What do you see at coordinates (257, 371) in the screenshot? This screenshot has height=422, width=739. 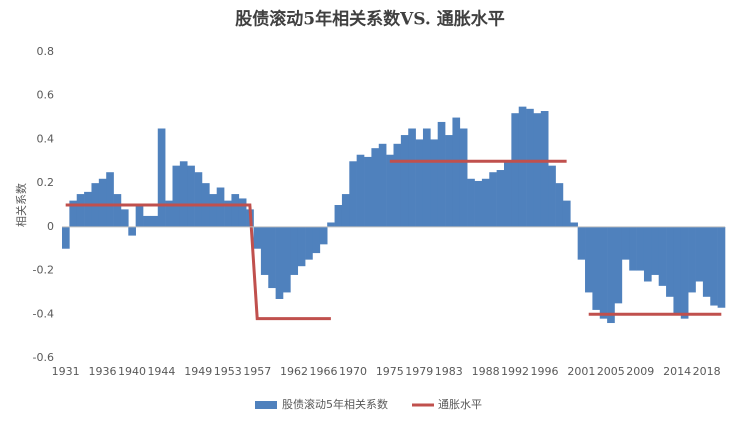 I see `x-tick-label: 1957` at bounding box center [257, 371].